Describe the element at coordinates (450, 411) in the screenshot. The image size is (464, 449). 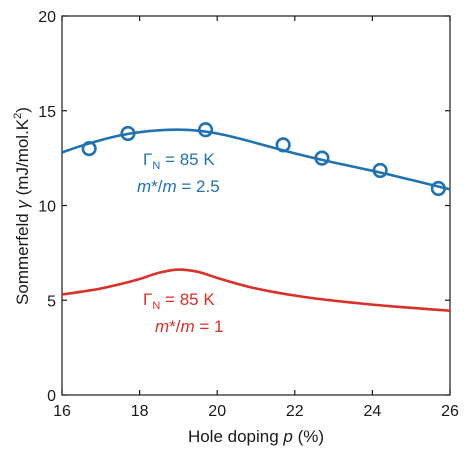
I see `x-tick-label: 26` at that location.